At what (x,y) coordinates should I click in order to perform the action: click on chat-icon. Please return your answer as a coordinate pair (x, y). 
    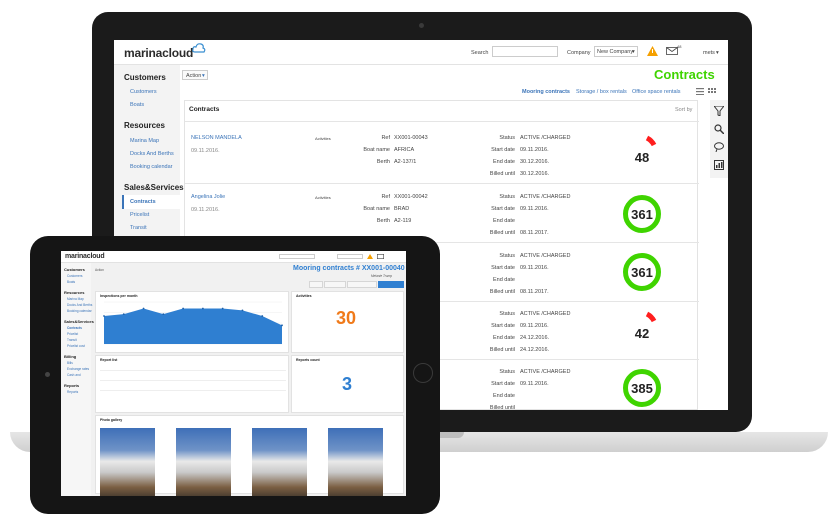
    Looking at the image, I should click on (719, 147).